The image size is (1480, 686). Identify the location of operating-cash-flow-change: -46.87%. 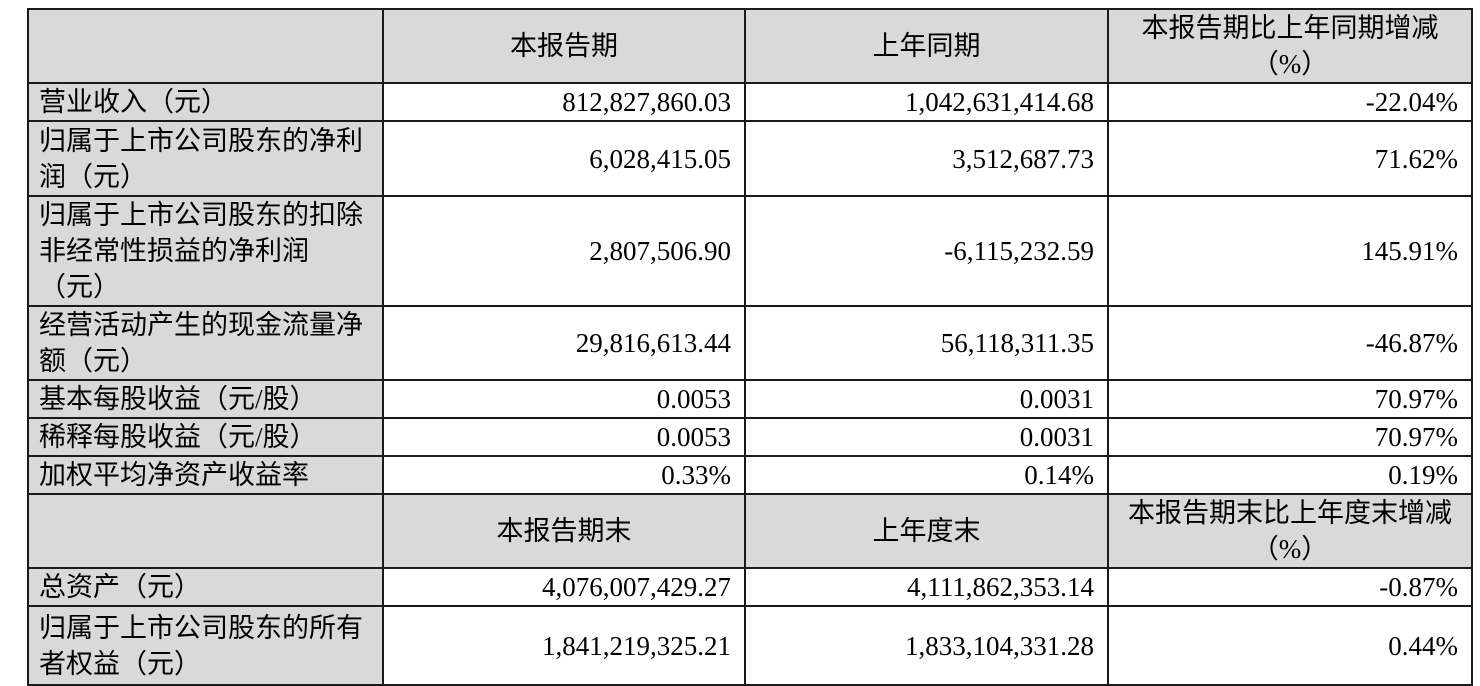
(1290, 343).